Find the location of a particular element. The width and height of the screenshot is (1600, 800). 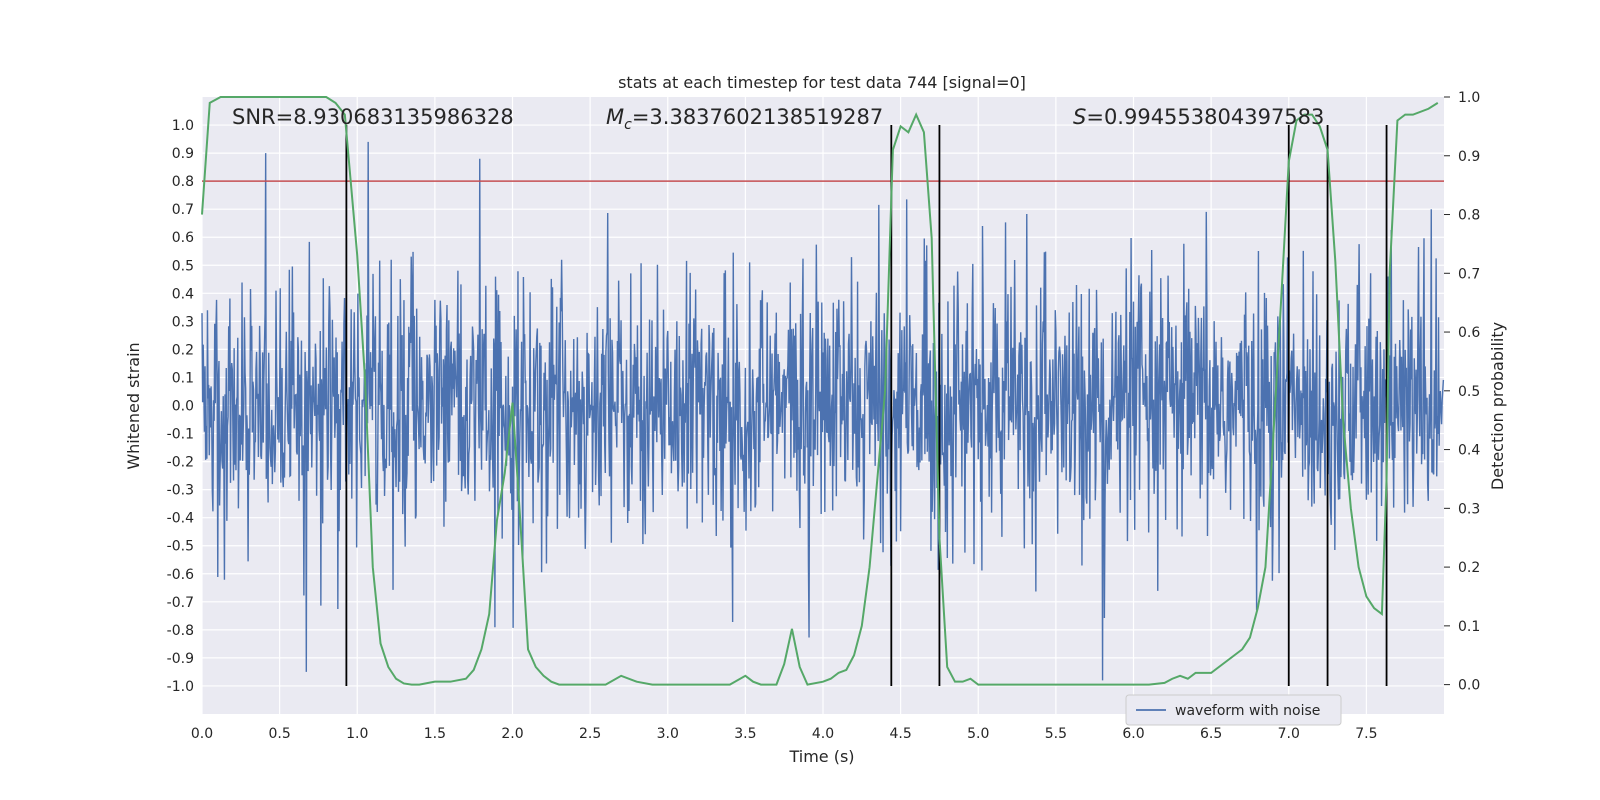

legend-box is located at coordinates (1233, 710).